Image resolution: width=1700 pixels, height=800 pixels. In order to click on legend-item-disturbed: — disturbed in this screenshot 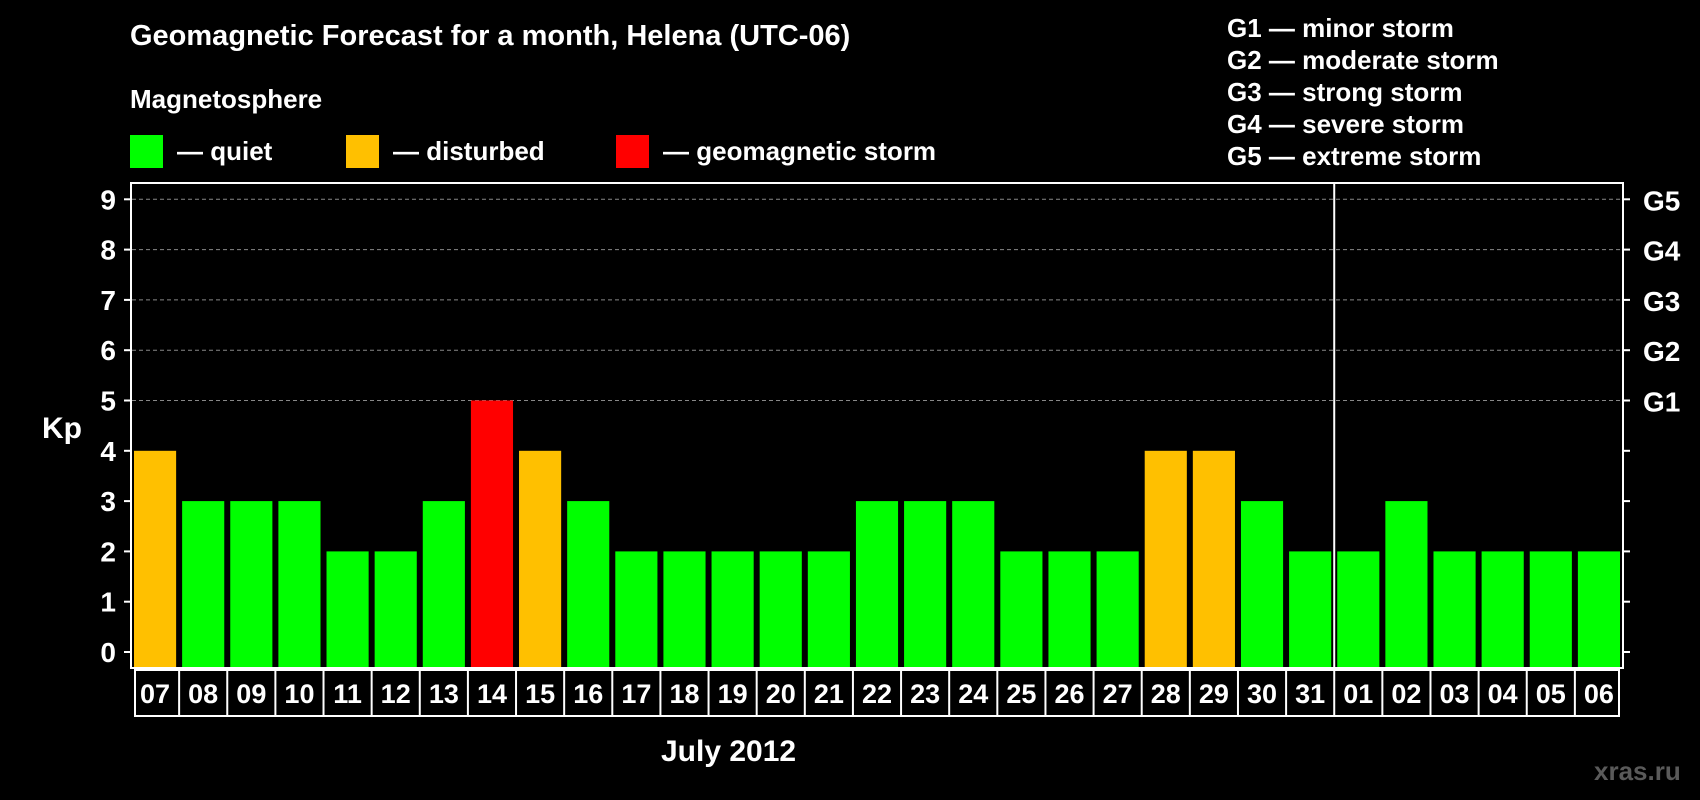, I will do `click(445, 151)`.